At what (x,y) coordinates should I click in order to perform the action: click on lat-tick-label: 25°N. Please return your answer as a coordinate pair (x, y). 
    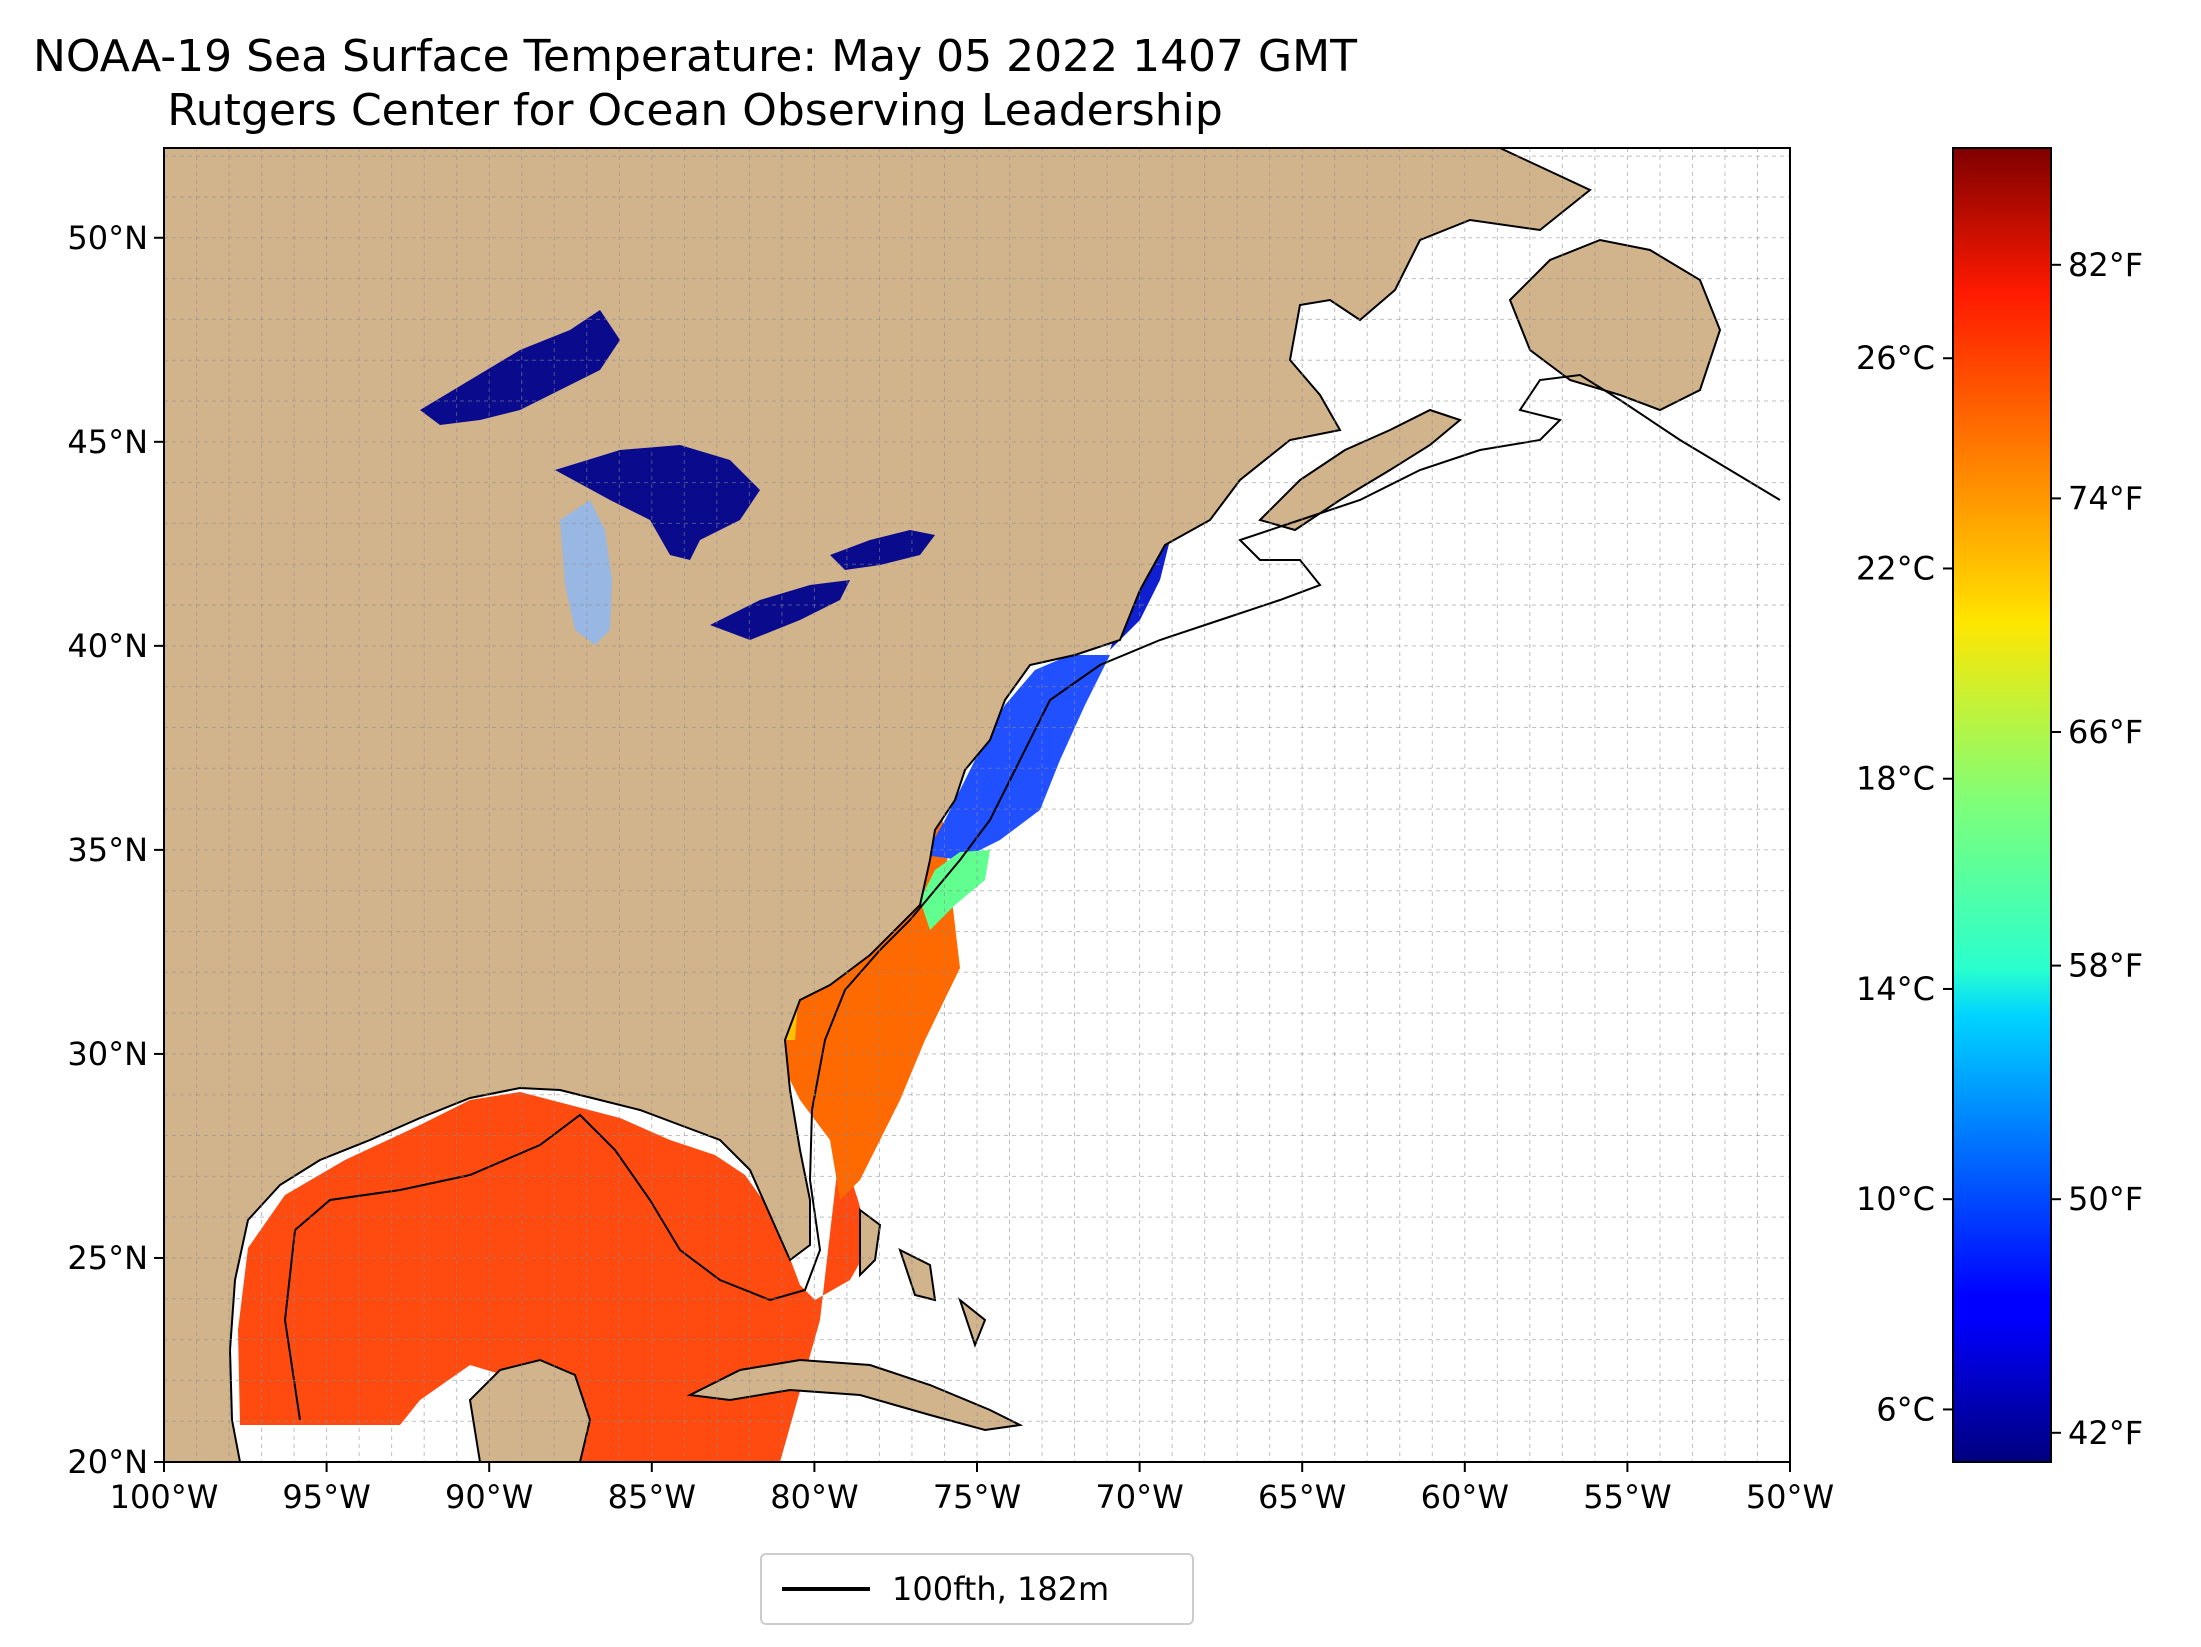
    Looking at the image, I should click on (107, 1258).